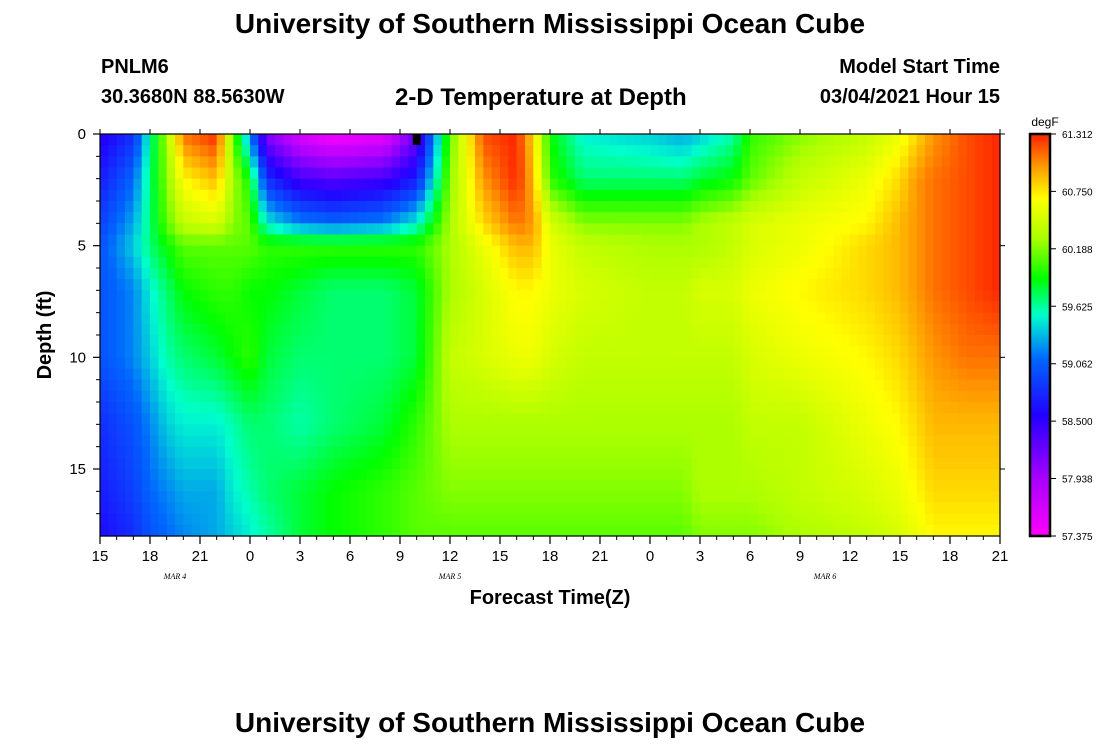 The height and width of the screenshot is (750, 1100). Describe the element at coordinates (824, 576) in the screenshot. I see `date-label: MAR 6` at that location.